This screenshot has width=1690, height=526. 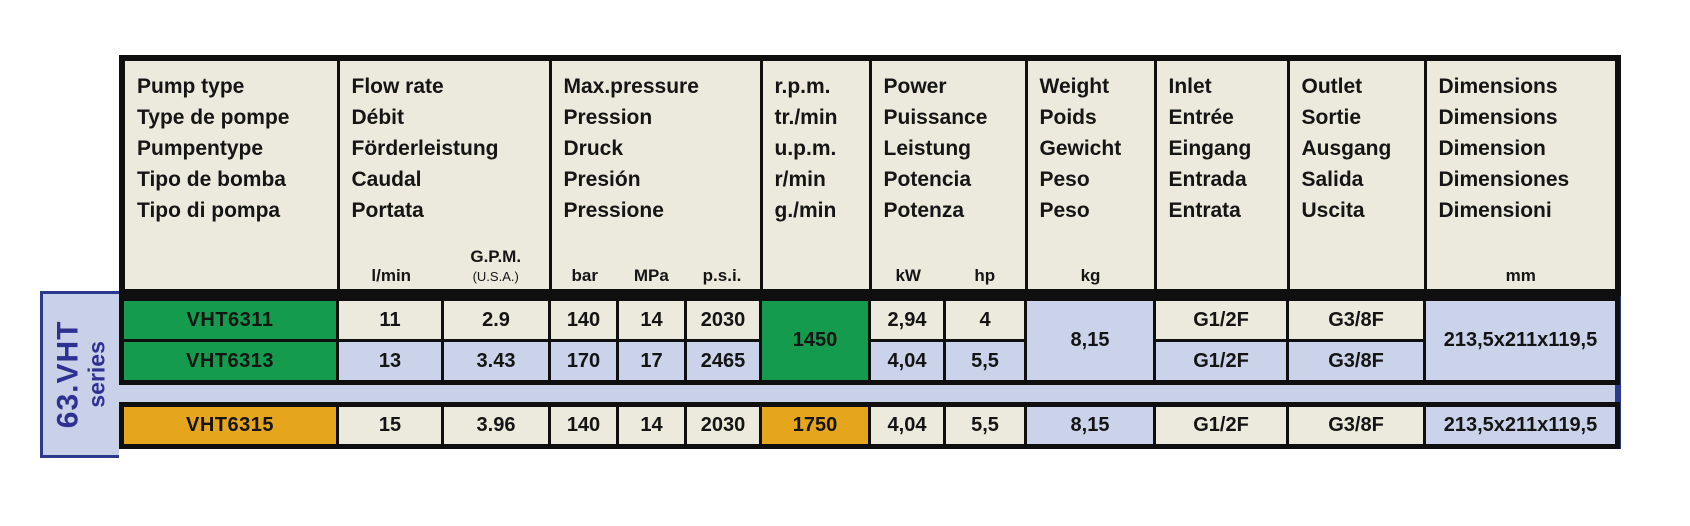 What do you see at coordinates (390, 319) in the screenshot?
I see `cell-vht6311-lmin: 11` at bounding box center [390, 319].